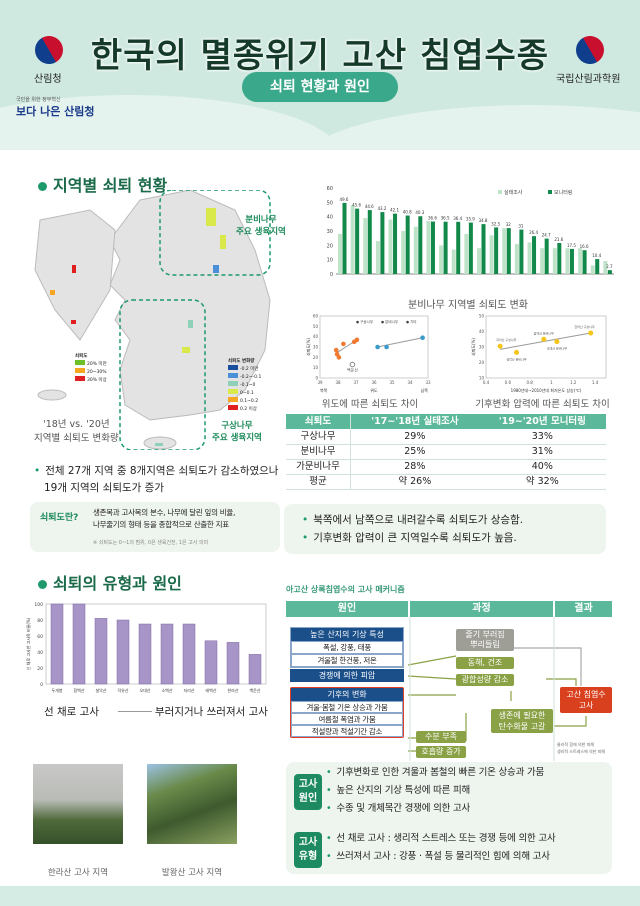  Describe the element at coordinates (369, 206) in the screenshot. I see `data-label: 44.6` at that location.